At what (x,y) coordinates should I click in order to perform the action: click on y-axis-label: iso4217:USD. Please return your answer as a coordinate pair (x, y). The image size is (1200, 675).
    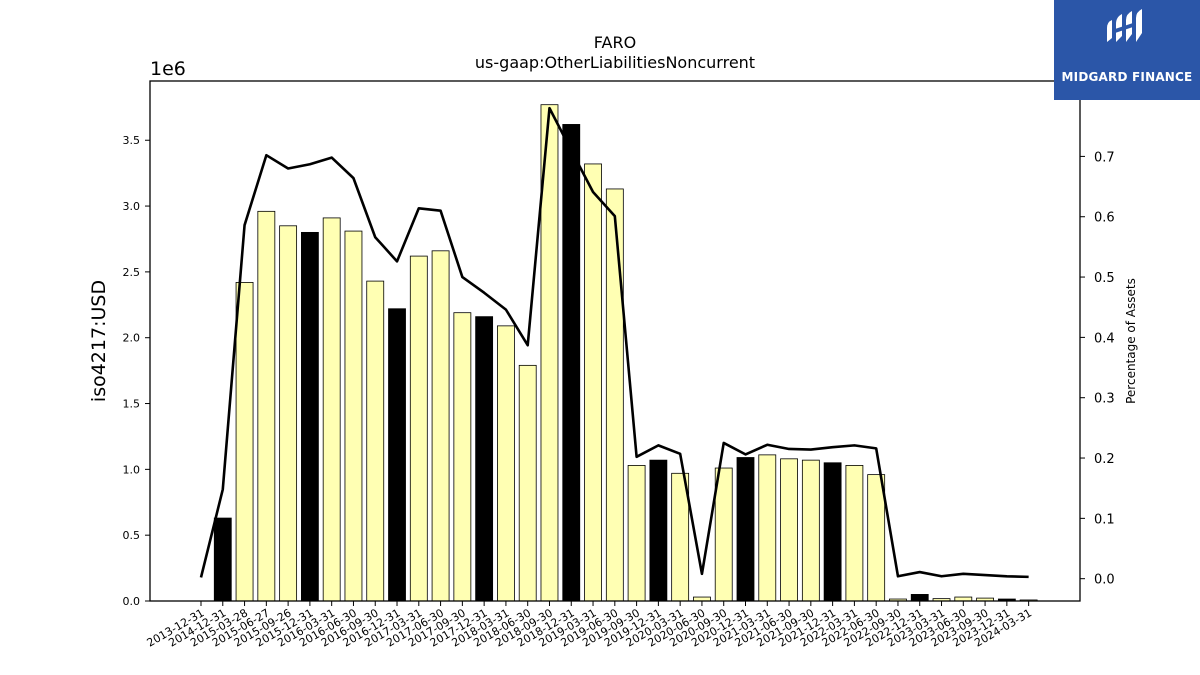
    Looking at the image, I should click on (99, 341).